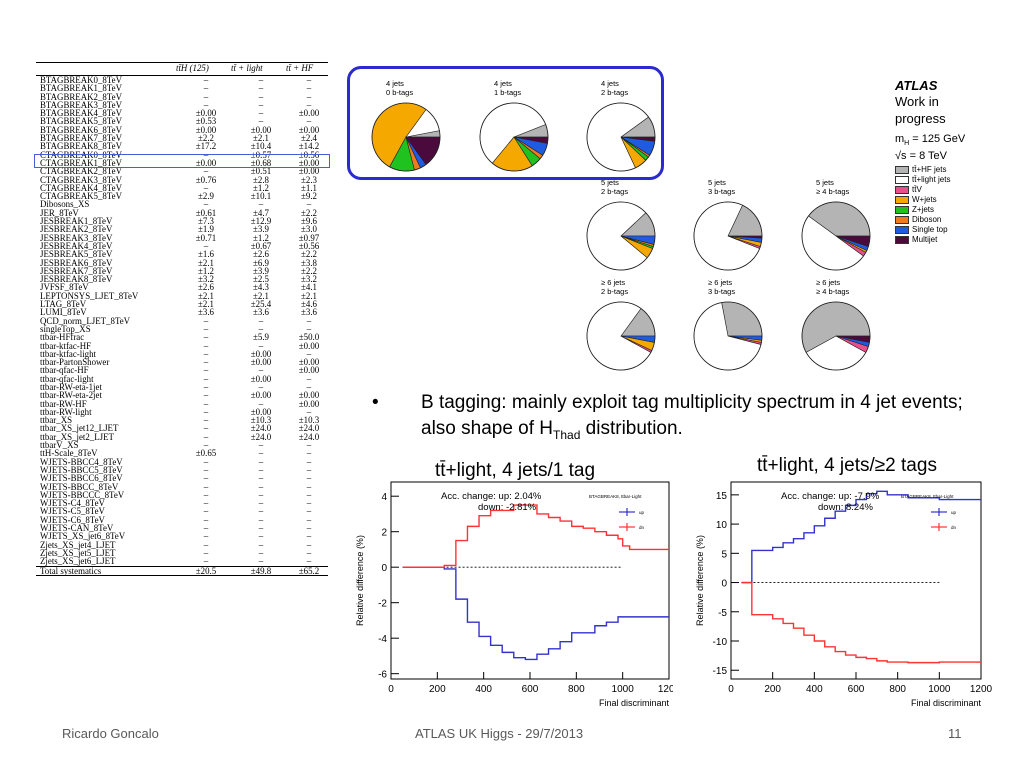  Describe the element at coordinates (981, 689) in the screenshot. I see `x-tick-label: 1200` at that location.